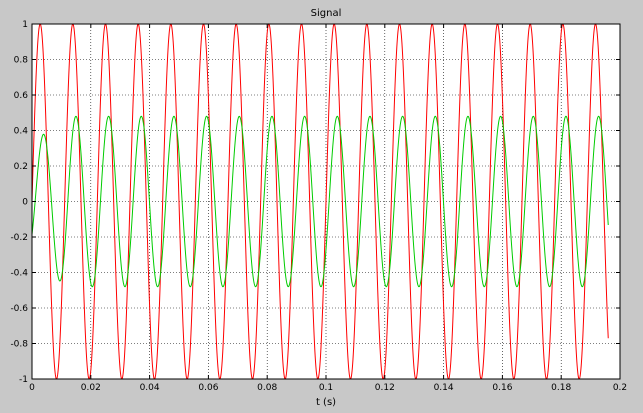 This screenshot has height=413, width=643. I want to click on y-tick-label: -0.6, so click(19, 309).